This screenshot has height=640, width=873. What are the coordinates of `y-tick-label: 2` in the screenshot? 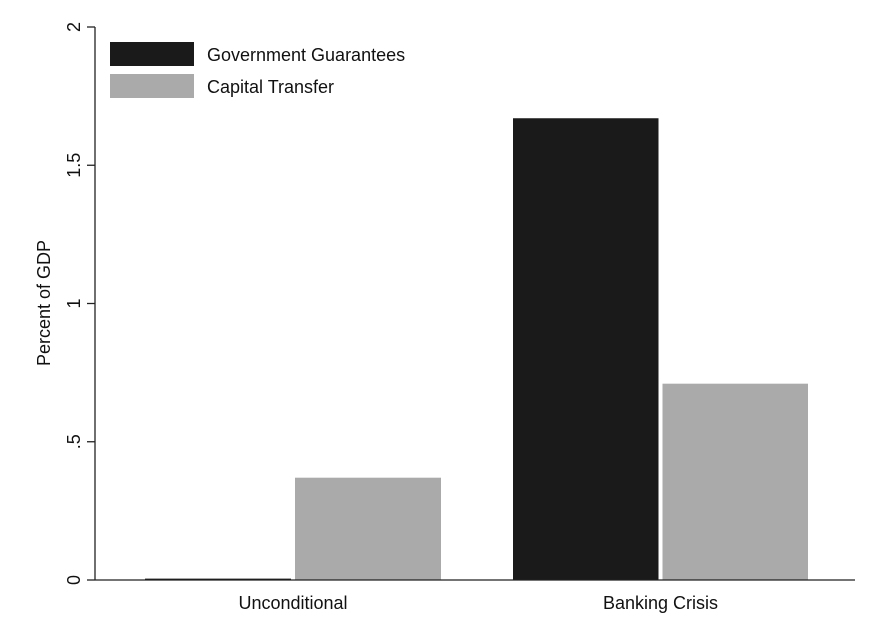 It's located at (74, 27).